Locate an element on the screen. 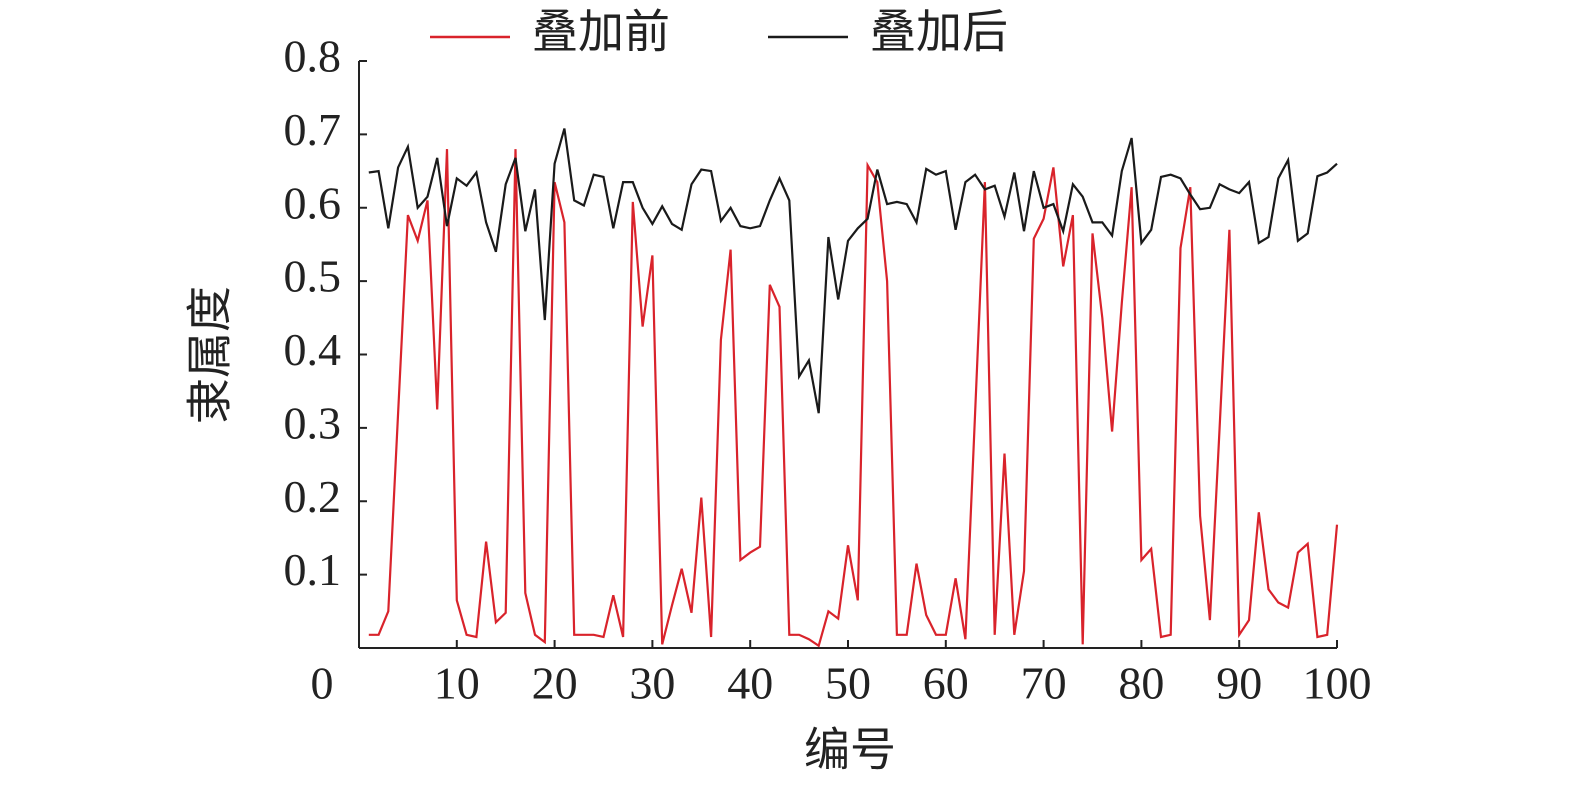  legend-label: 叠加前 is located at coordinates (601, 32).